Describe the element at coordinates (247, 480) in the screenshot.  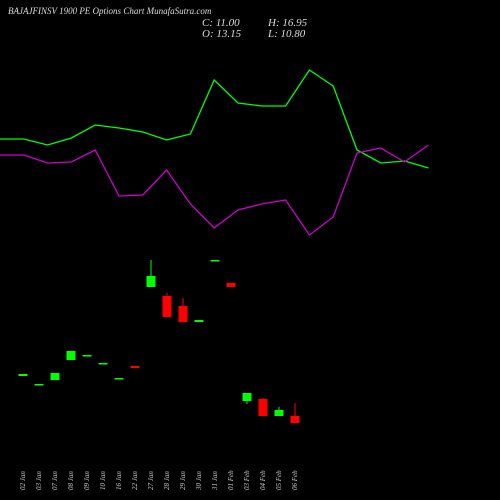
I see `x-tick-label: 03 Feb` at that location.